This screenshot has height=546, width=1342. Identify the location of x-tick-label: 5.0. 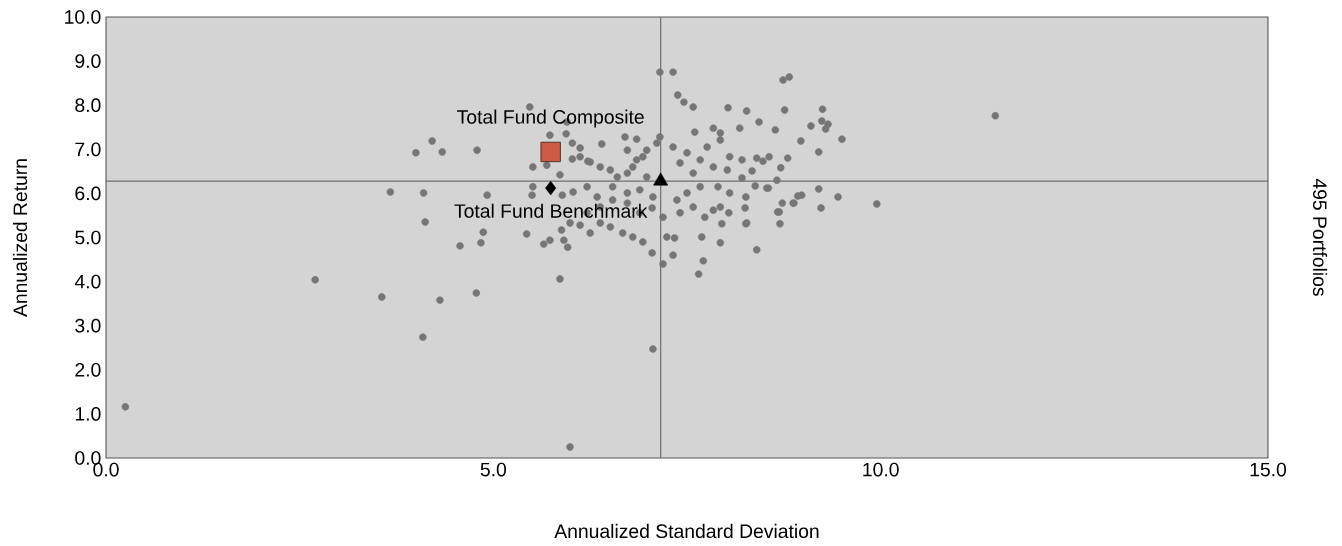
(493, 469).